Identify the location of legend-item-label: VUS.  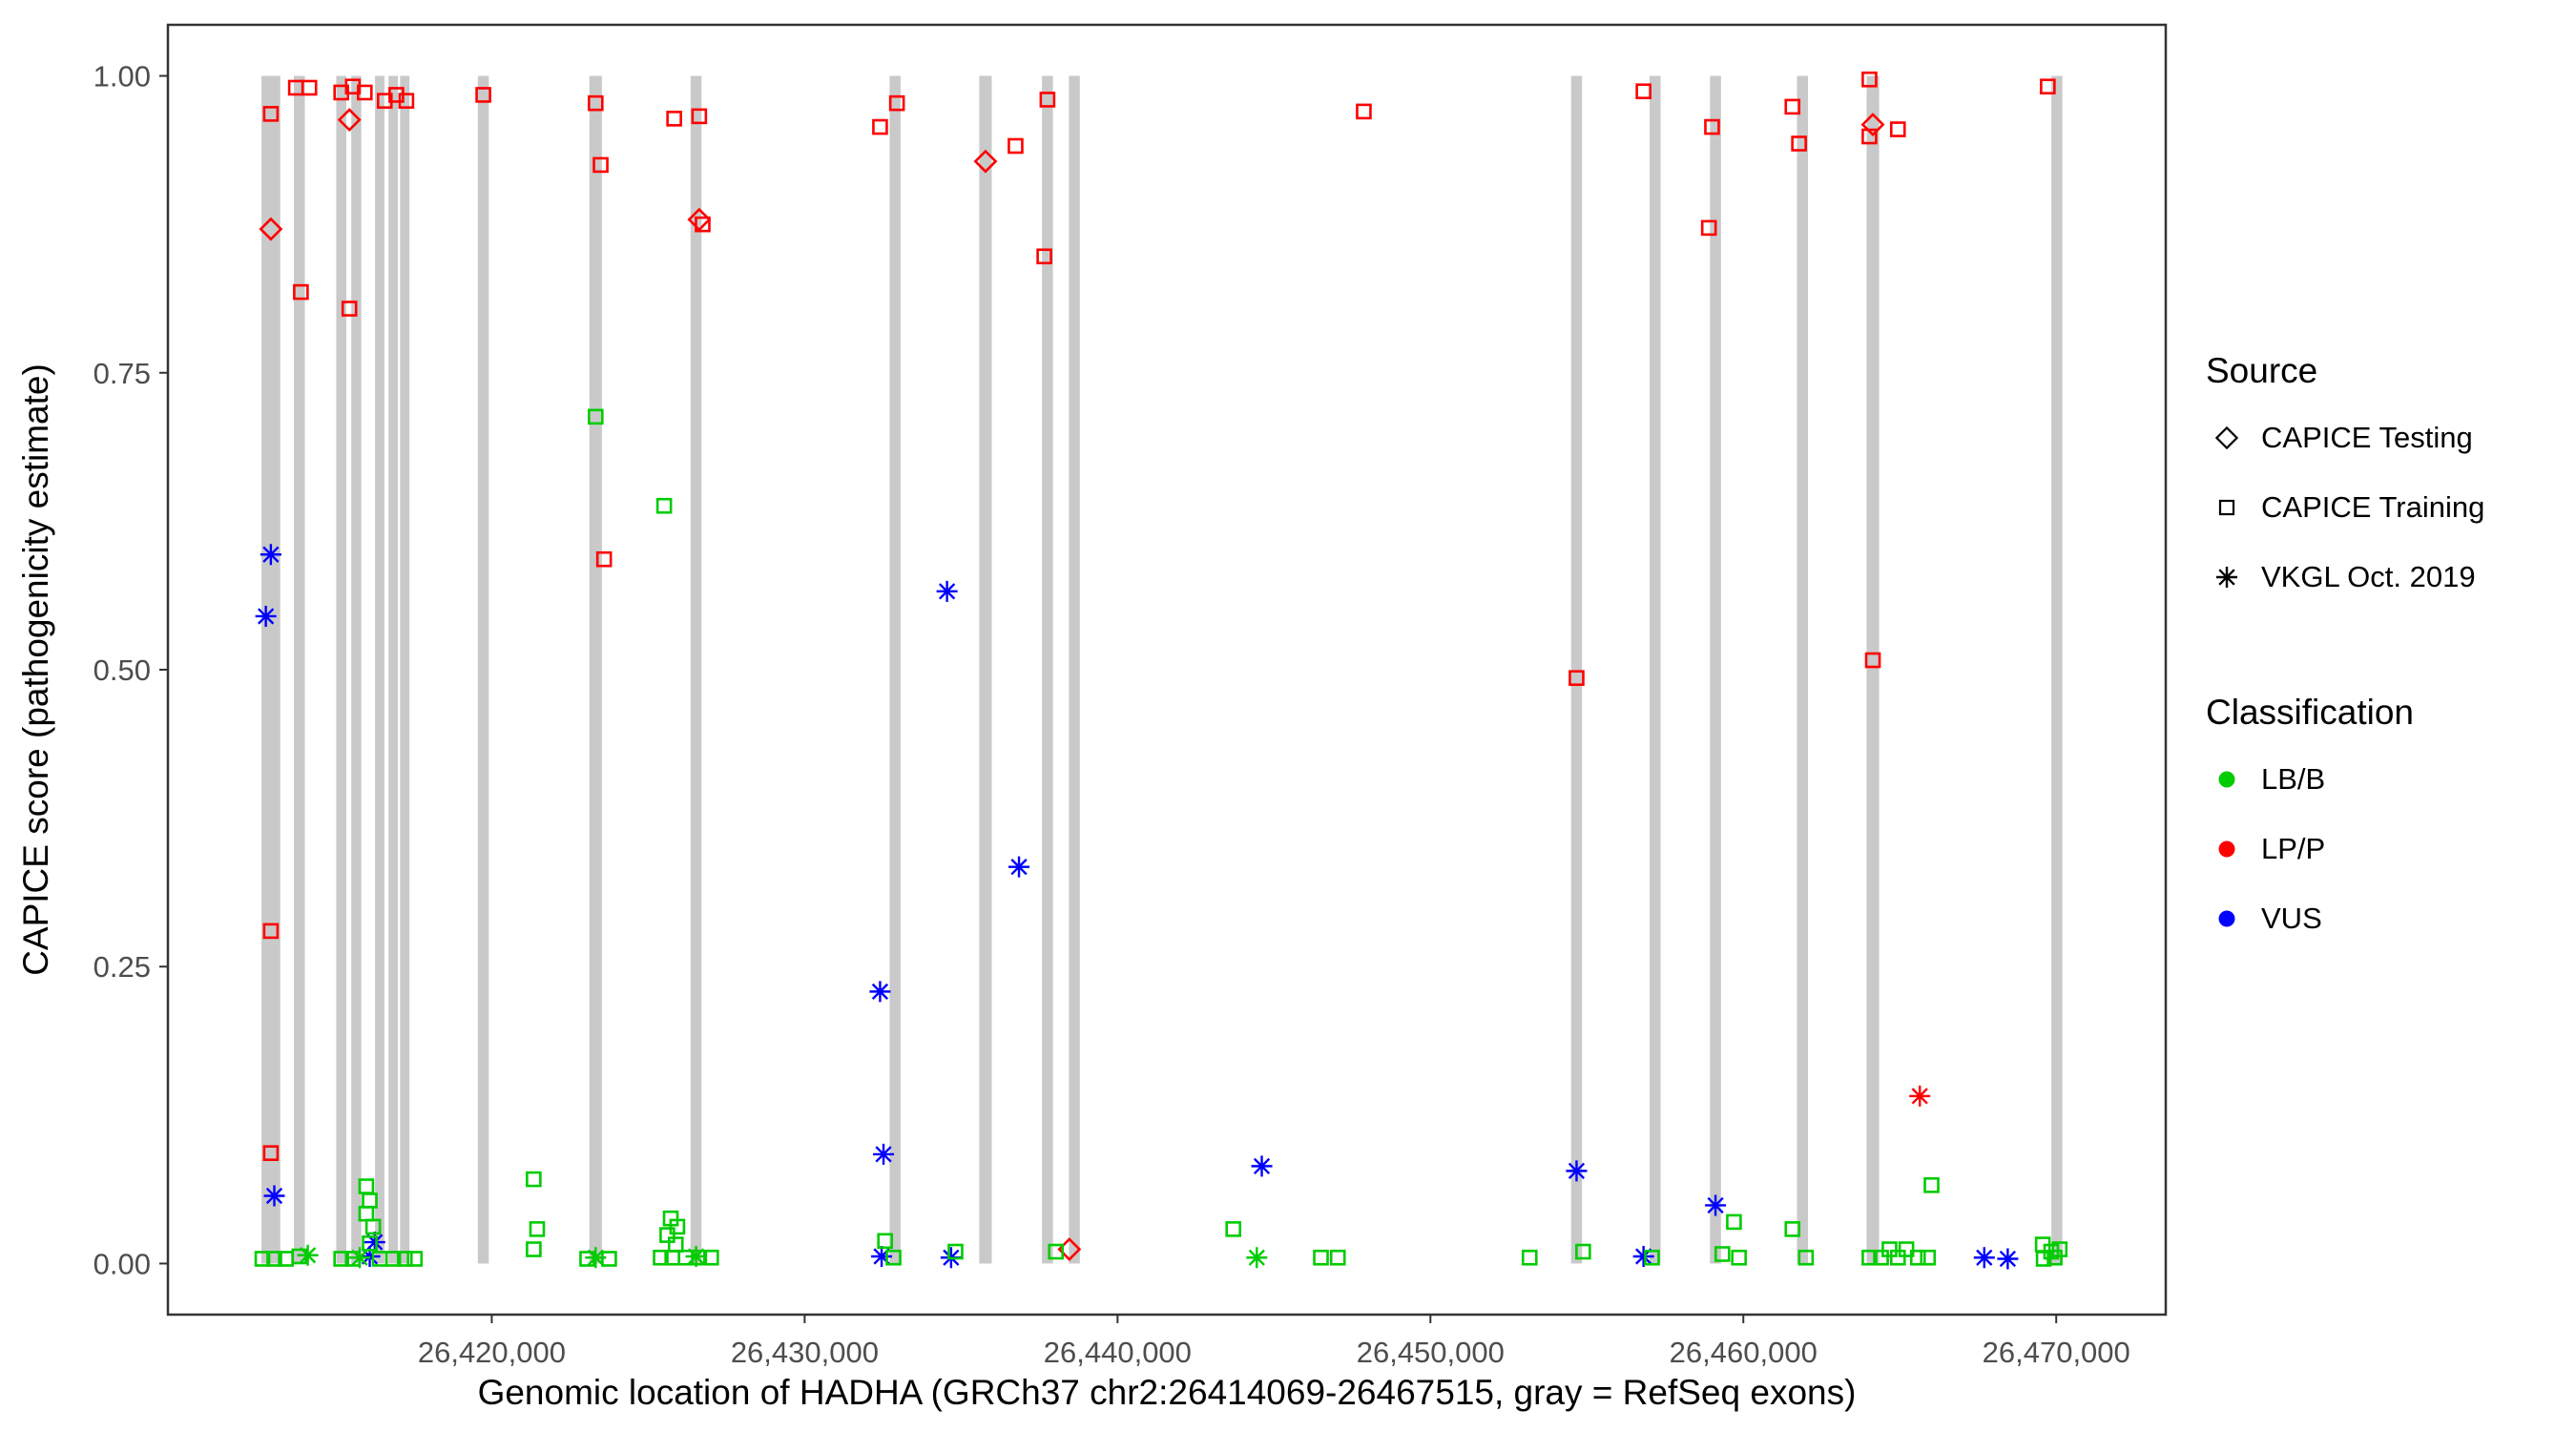
(2291, 918).